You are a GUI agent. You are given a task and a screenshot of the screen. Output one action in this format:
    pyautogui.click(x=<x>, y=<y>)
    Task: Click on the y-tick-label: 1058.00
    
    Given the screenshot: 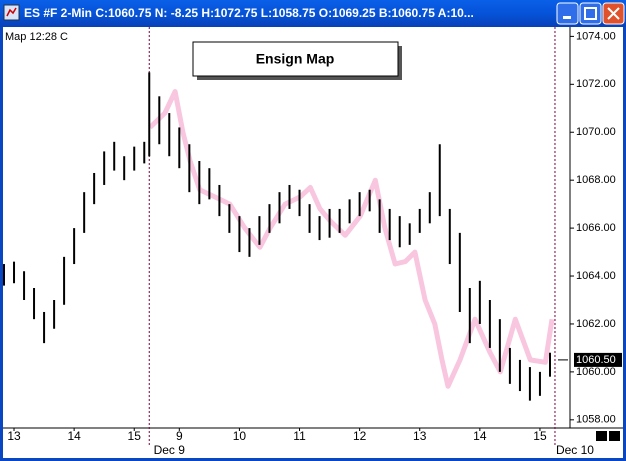 What is the action you would take?
    pyautogui.click(x=596, y=420)
    